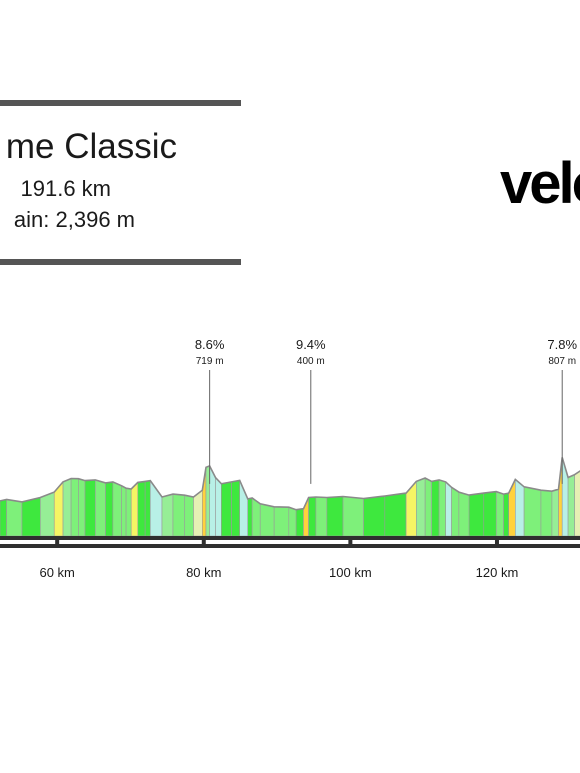 The height and width of the screenshot is (773, 580). Describe the element at coordinates (562, 344) in the screenshot. I see `climb-gradient-label: 7.8%` at that location.